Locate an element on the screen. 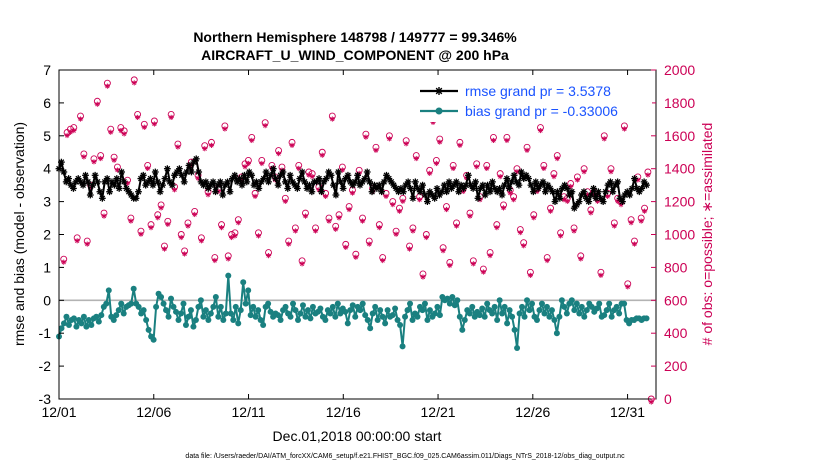 The width and height of the screenshot is (830, 470). x-tick-label: 12/11 is located at coordinates (249, 412).